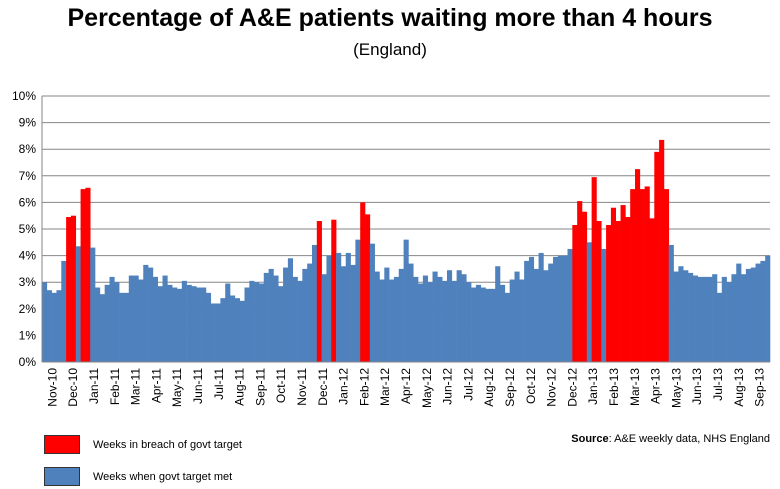 Image resolution: width=780 pixels, height=489 pixels. I want to click on x-tick-label: Jun-11, so click(198, 386).